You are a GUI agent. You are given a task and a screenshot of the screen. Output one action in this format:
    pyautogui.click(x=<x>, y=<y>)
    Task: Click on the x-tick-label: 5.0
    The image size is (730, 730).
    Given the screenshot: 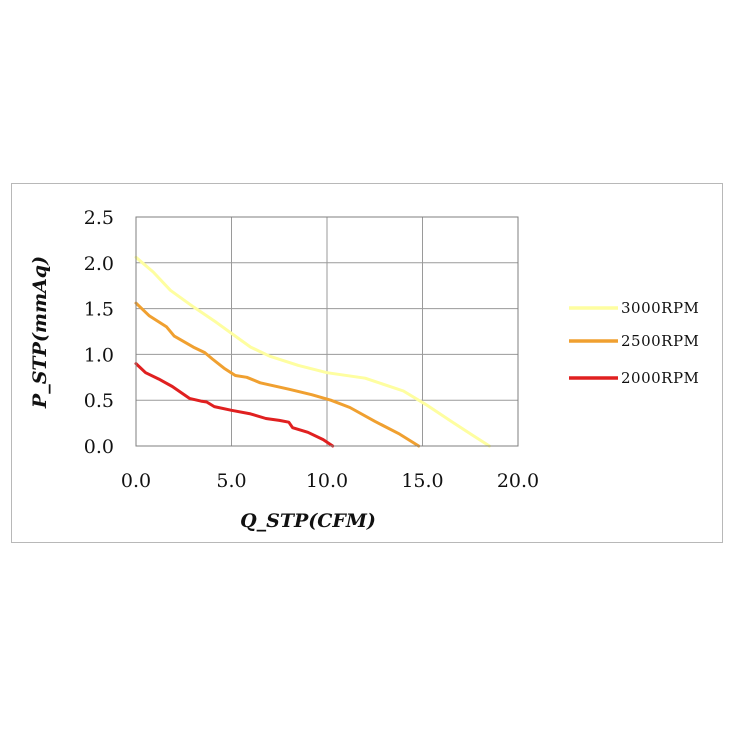 What is the action you would take?
    pyautogui.click(x=231, y=481)
    